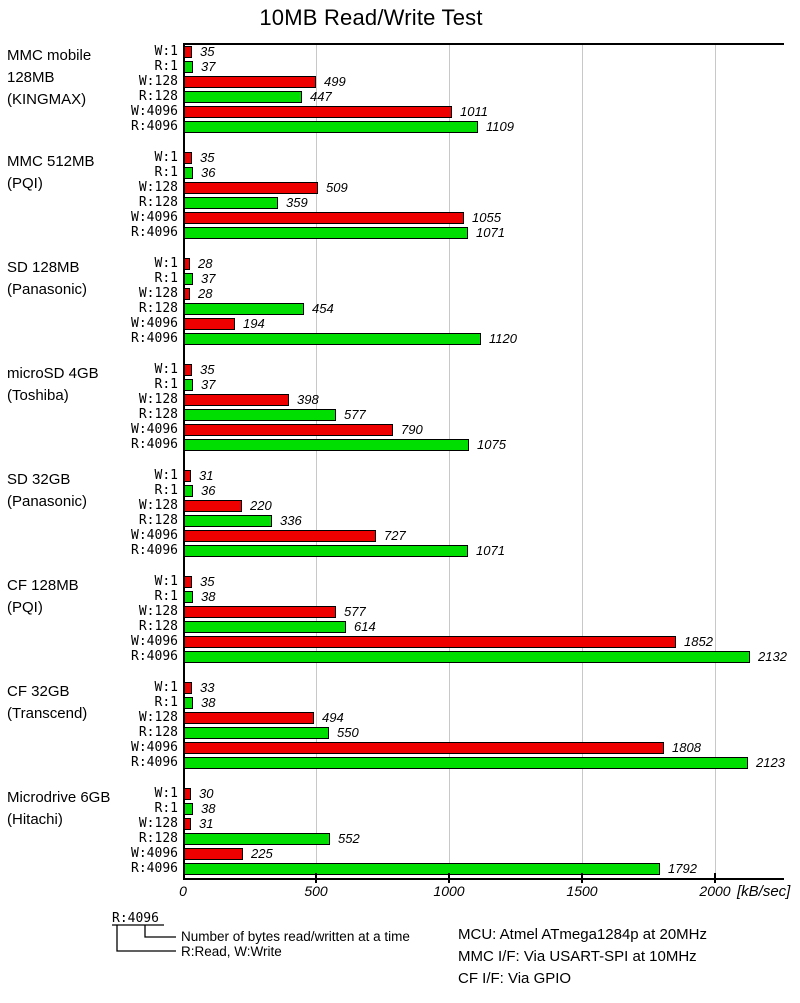  Describe the element at coordinates (503, 338) in the screenshot. I see `bar-value-label: 1120` at that location.